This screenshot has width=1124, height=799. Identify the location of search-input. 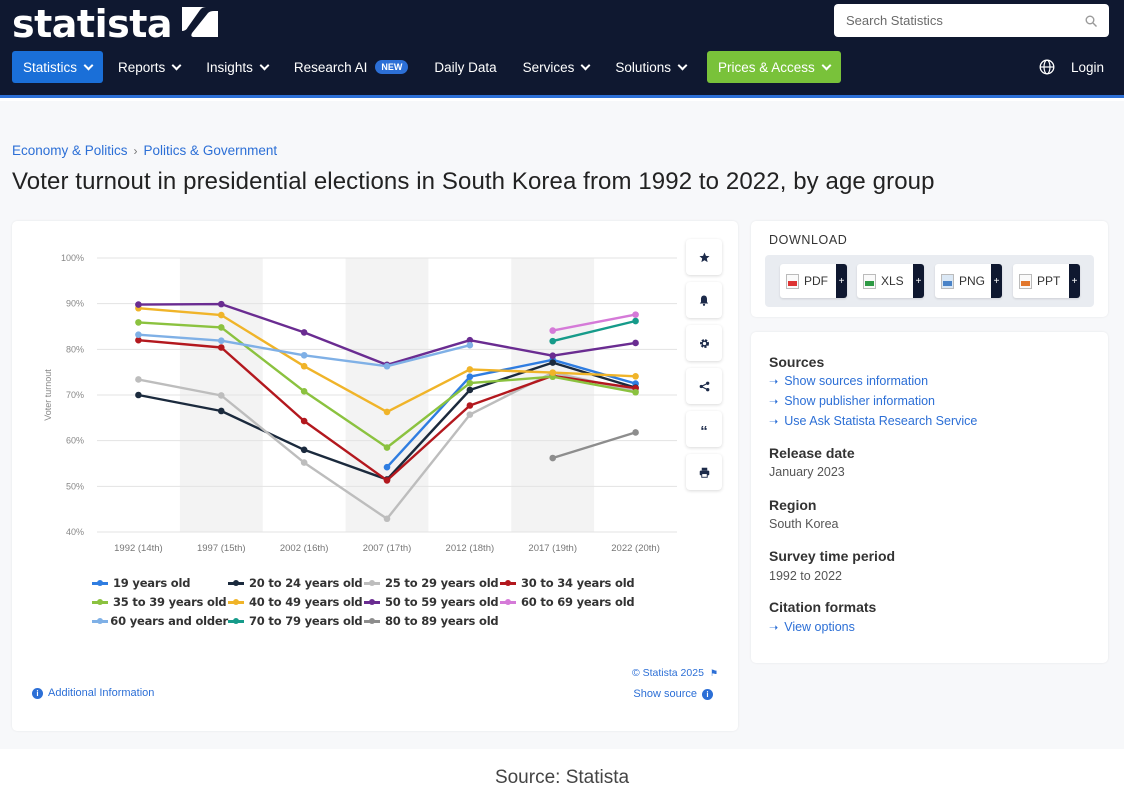
(965, 20).